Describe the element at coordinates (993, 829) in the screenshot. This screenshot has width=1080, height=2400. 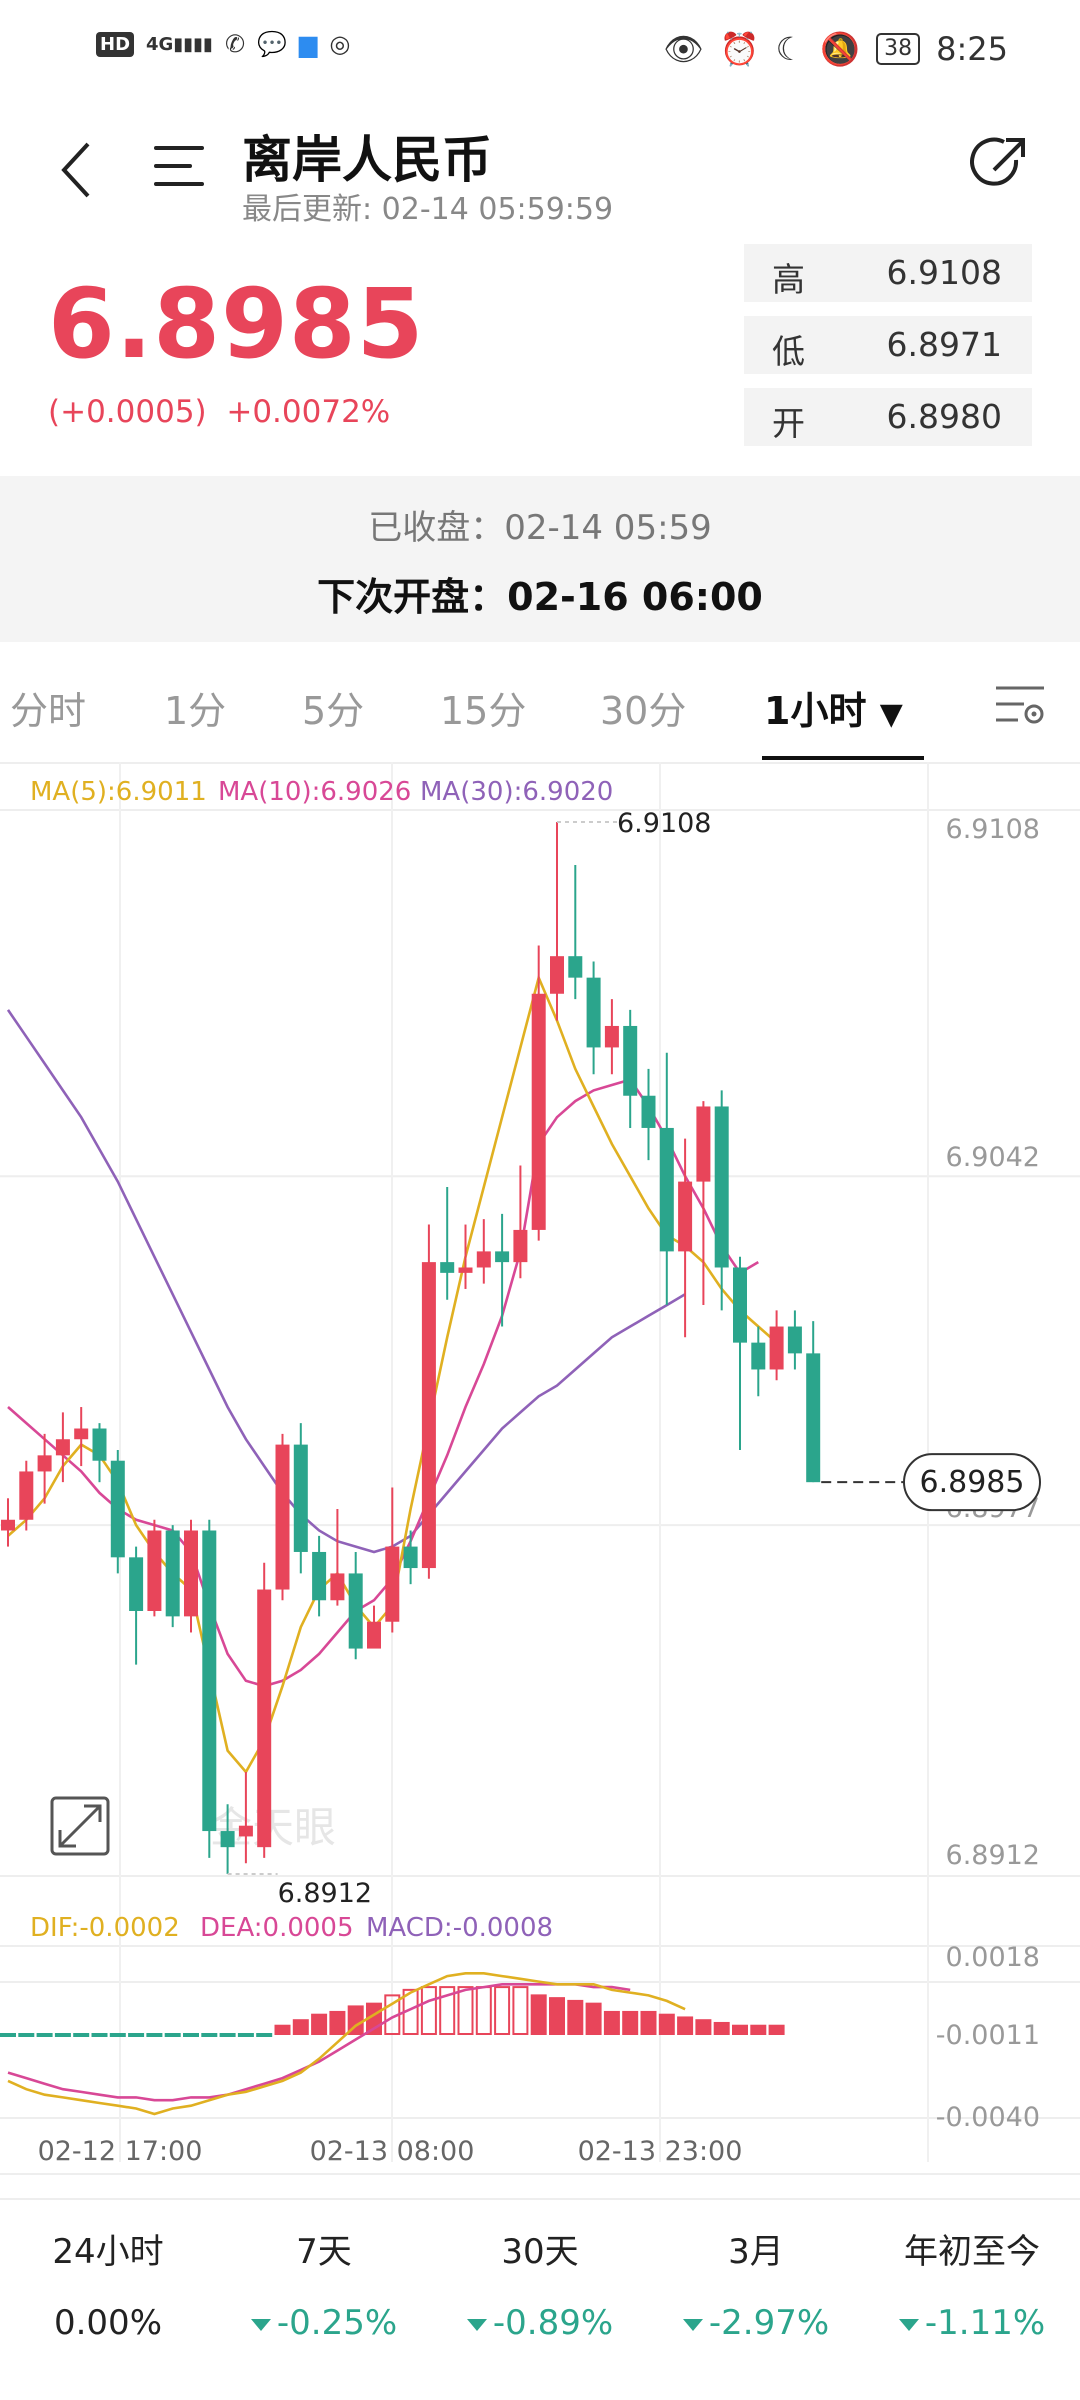
I see `price-axis-label: 6.9108` at that location.